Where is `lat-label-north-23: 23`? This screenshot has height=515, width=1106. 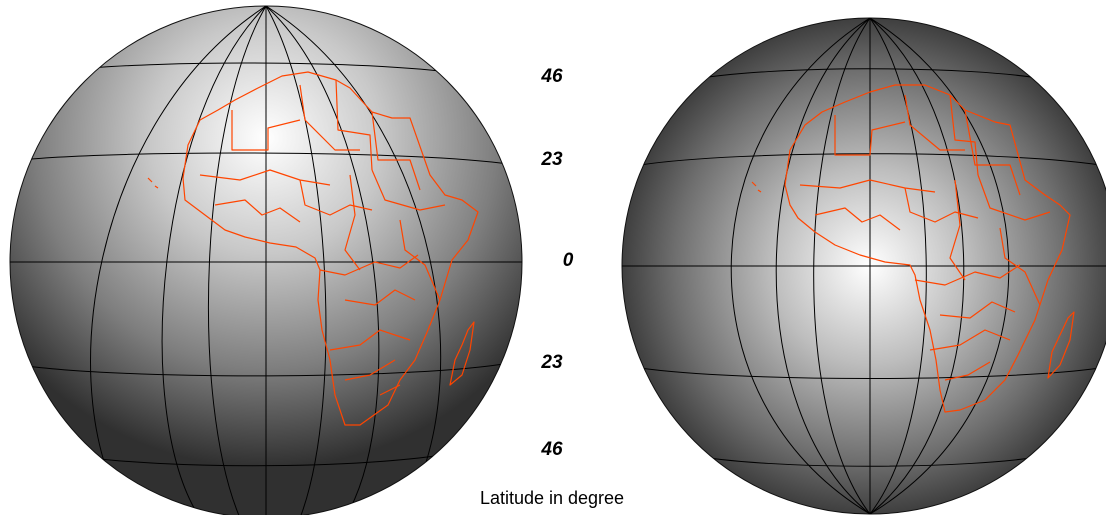
lat-label-north-23: 23 is located at coordinates (551, 159).